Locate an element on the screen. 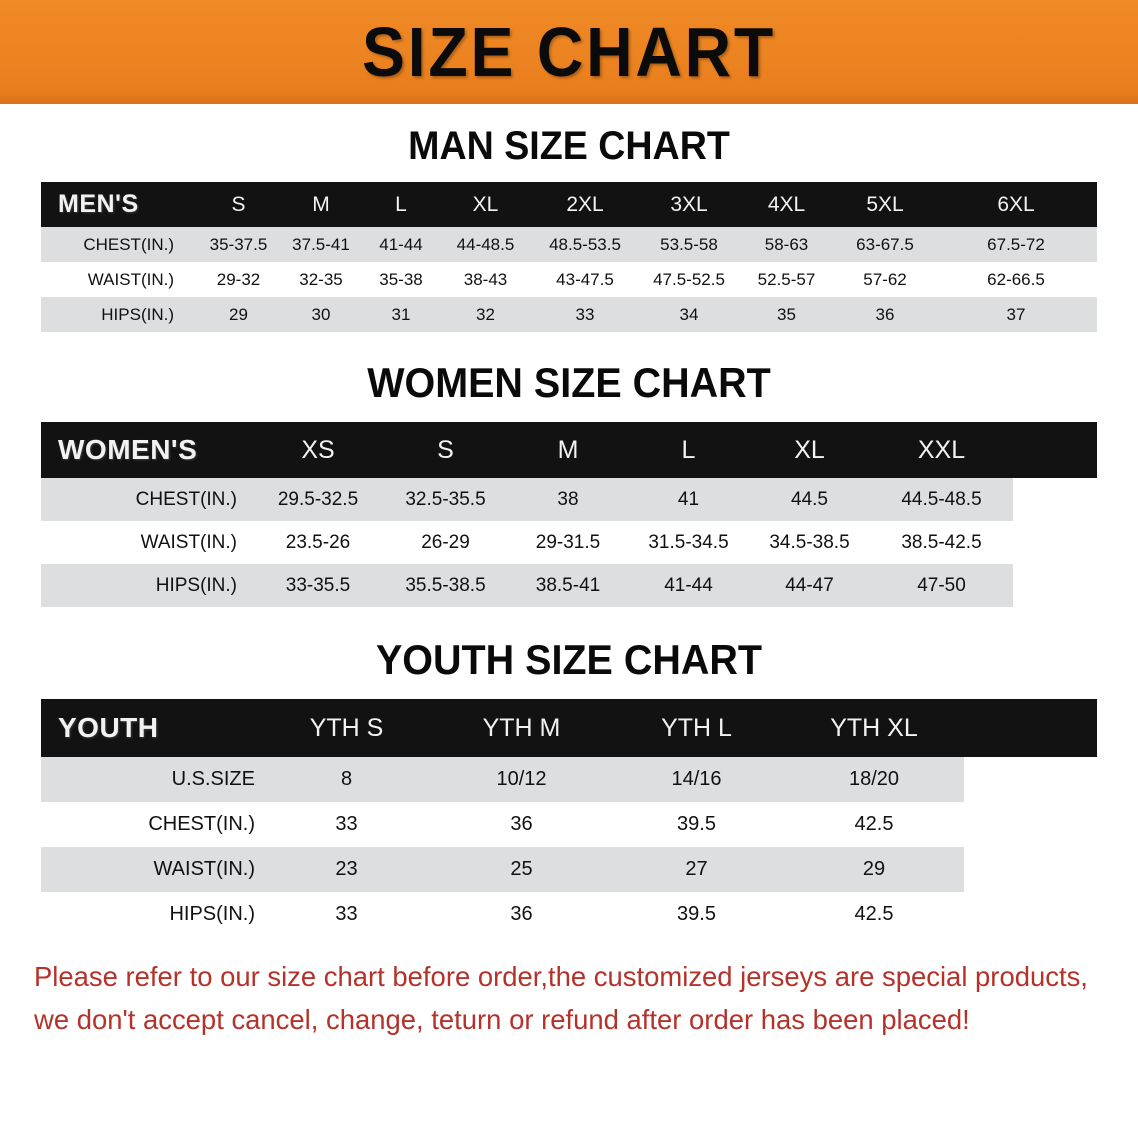 This screenshot has width=1138, height=1132. table-cell: 31.5-34.5 is located at coordinates (688, 542).